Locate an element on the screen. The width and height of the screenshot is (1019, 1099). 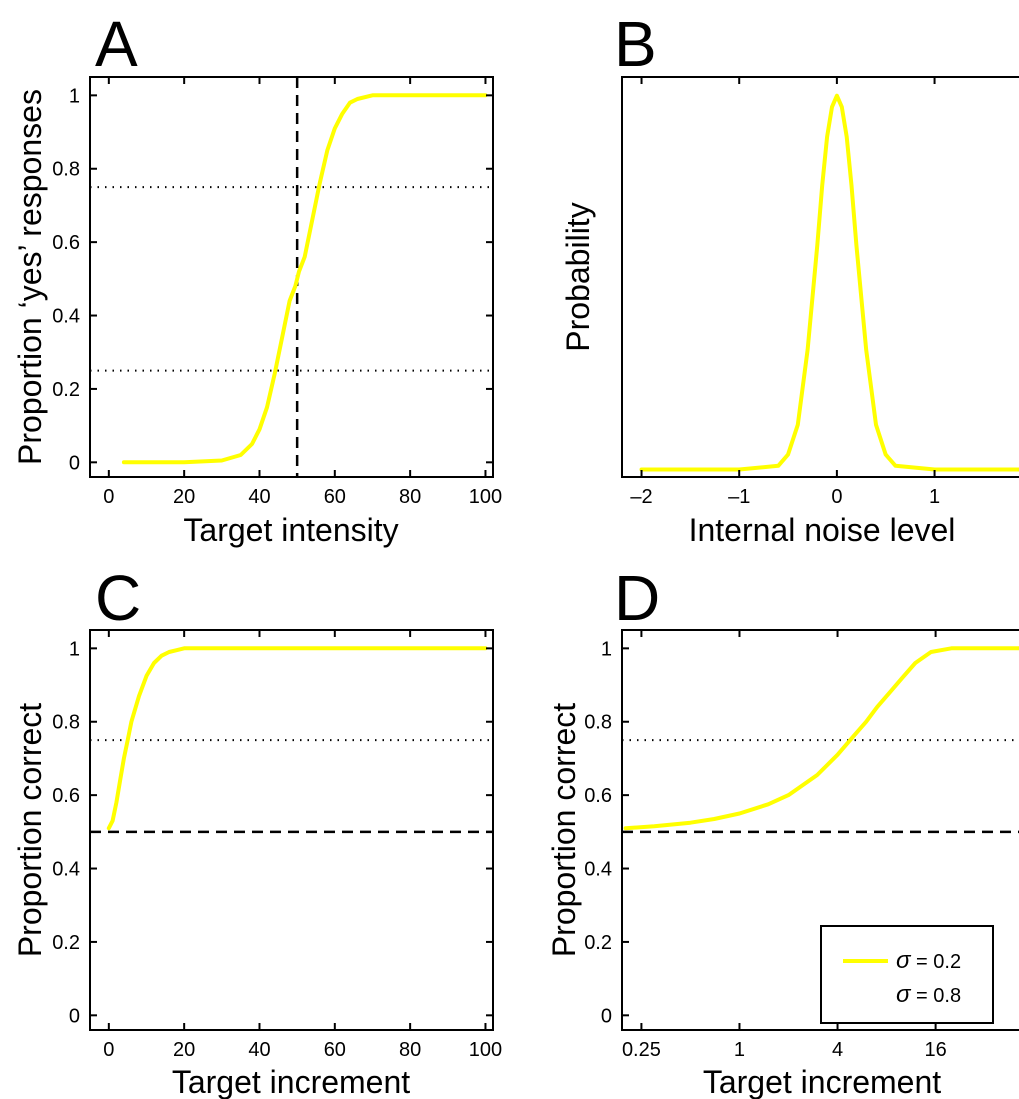
panel-b-y-label: Probability is located at coordinates (578, 276).